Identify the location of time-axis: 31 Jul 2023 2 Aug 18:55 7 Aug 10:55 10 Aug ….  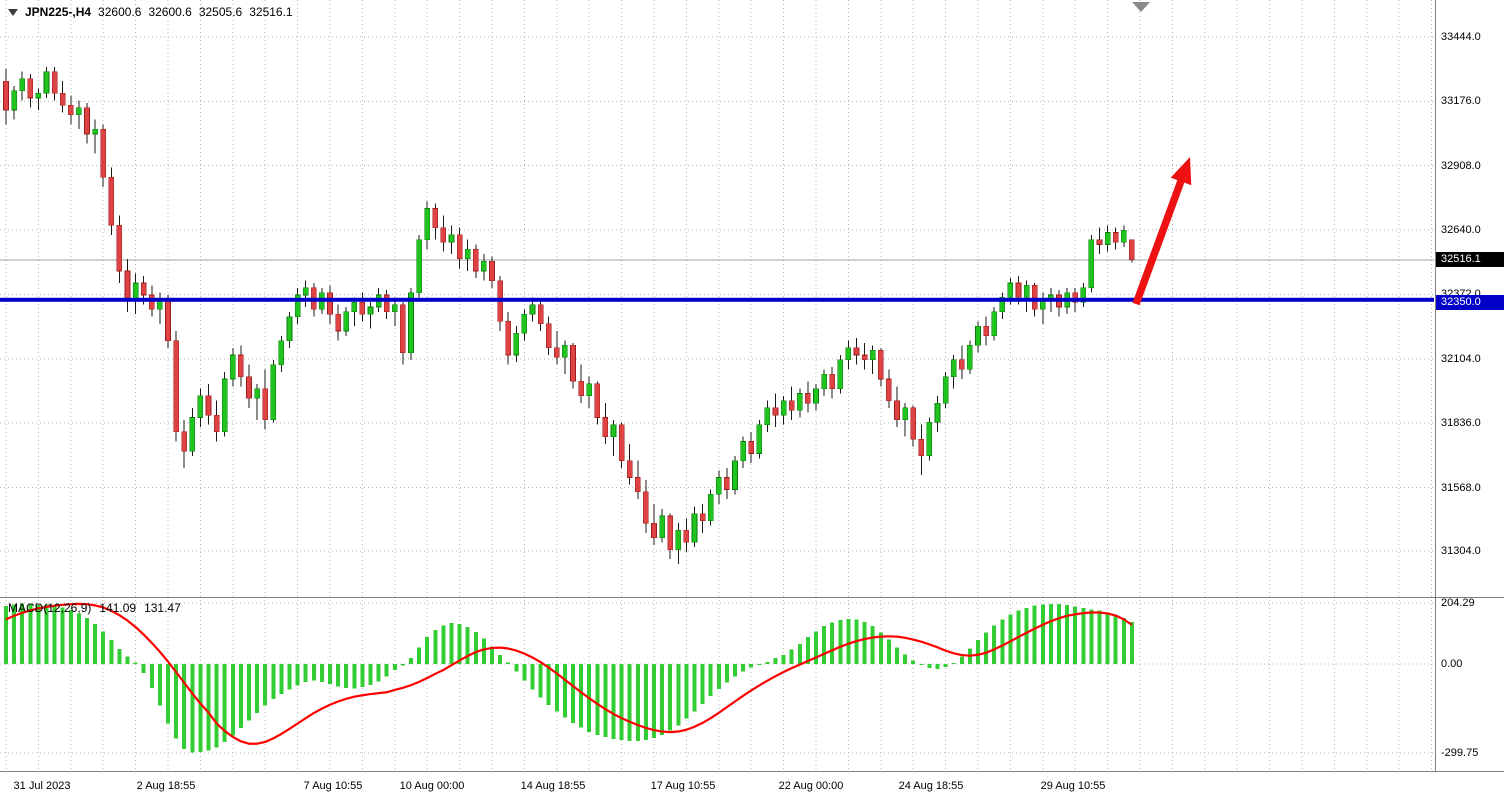
(752, 786).